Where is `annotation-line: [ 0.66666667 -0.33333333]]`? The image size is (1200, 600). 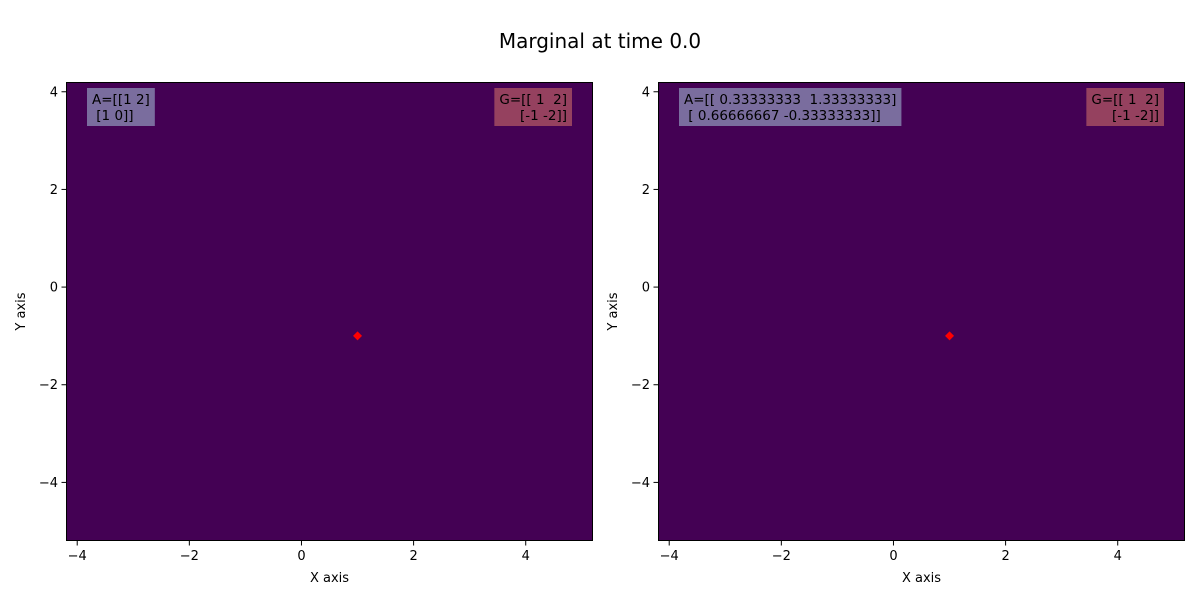 annotation-line: [ 0.66666667 -0.33333333]] is located at coordinates (782, 116).